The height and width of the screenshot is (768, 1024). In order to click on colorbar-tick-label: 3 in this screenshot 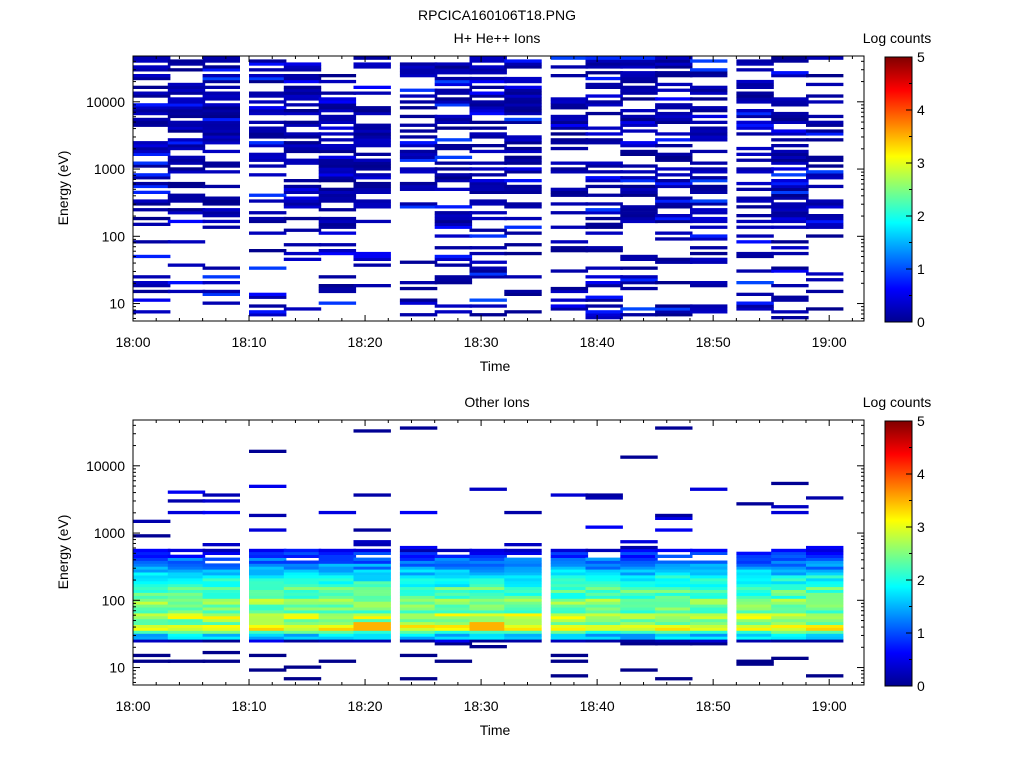, I will do `click(921, 163)`.